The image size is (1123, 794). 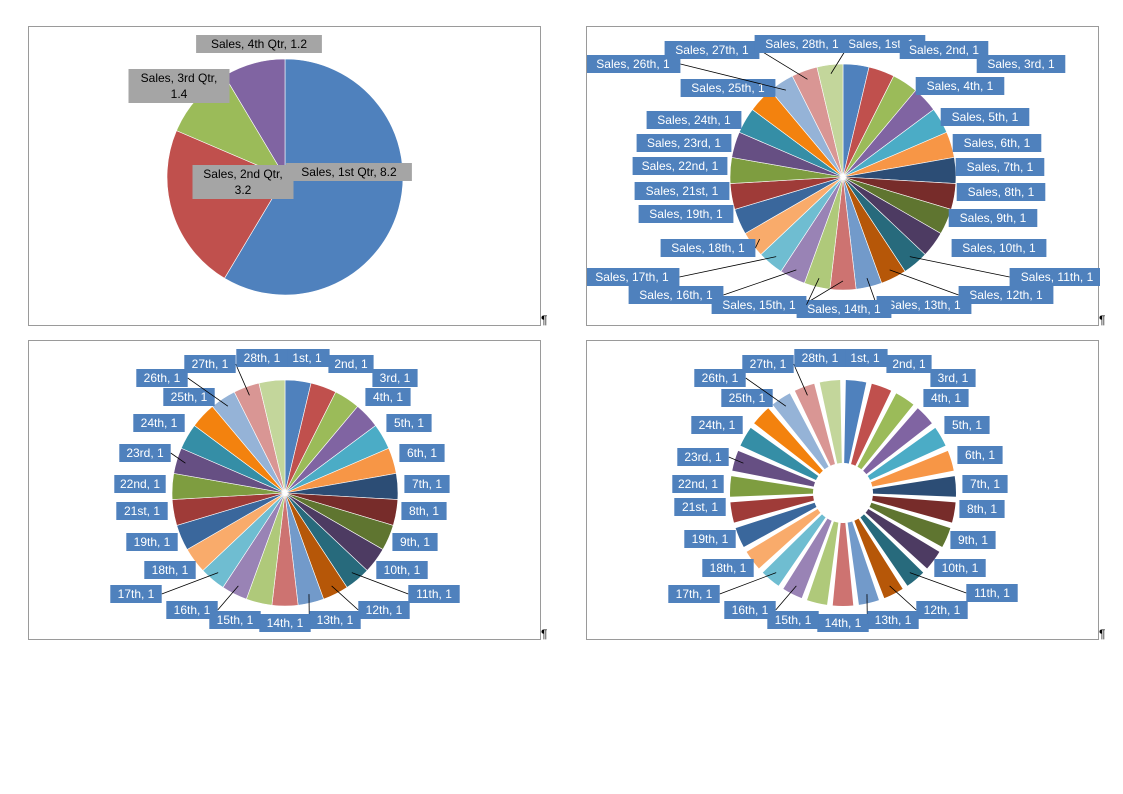 What do you see at coordinates (960, 568) in the screenshot?
I see `data-label-text: 10th, 1` at bounding box center [960, 568].